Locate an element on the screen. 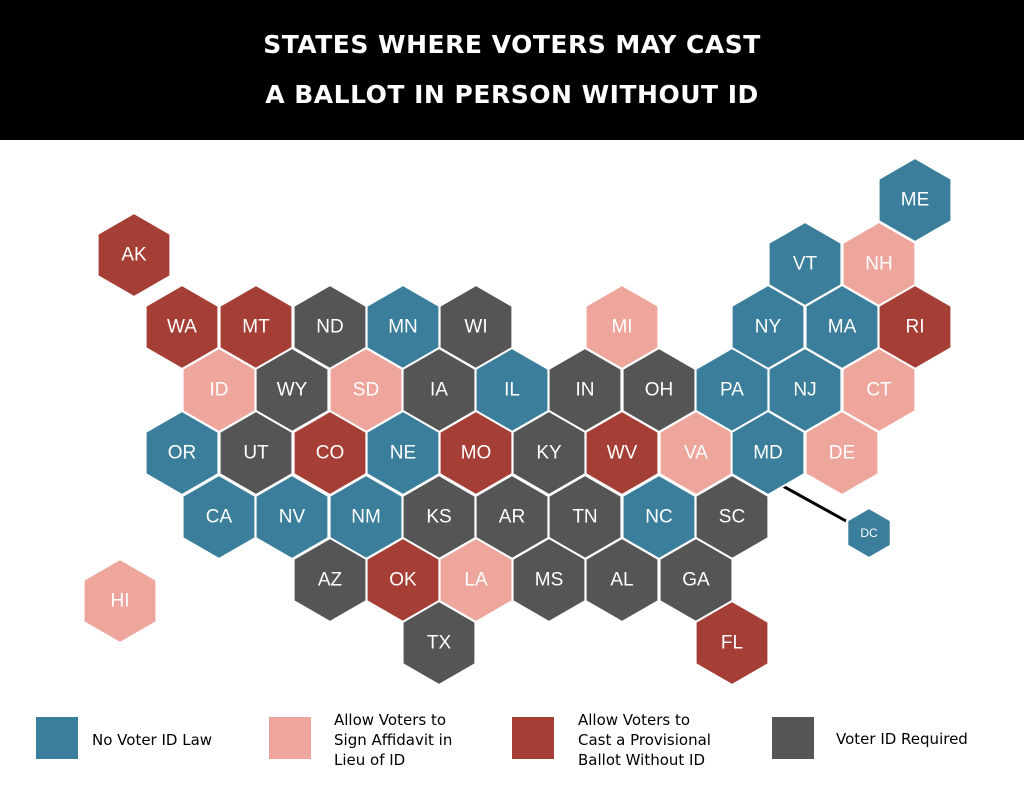  state-hex-hi: HI is located at coordinates (120, 601).